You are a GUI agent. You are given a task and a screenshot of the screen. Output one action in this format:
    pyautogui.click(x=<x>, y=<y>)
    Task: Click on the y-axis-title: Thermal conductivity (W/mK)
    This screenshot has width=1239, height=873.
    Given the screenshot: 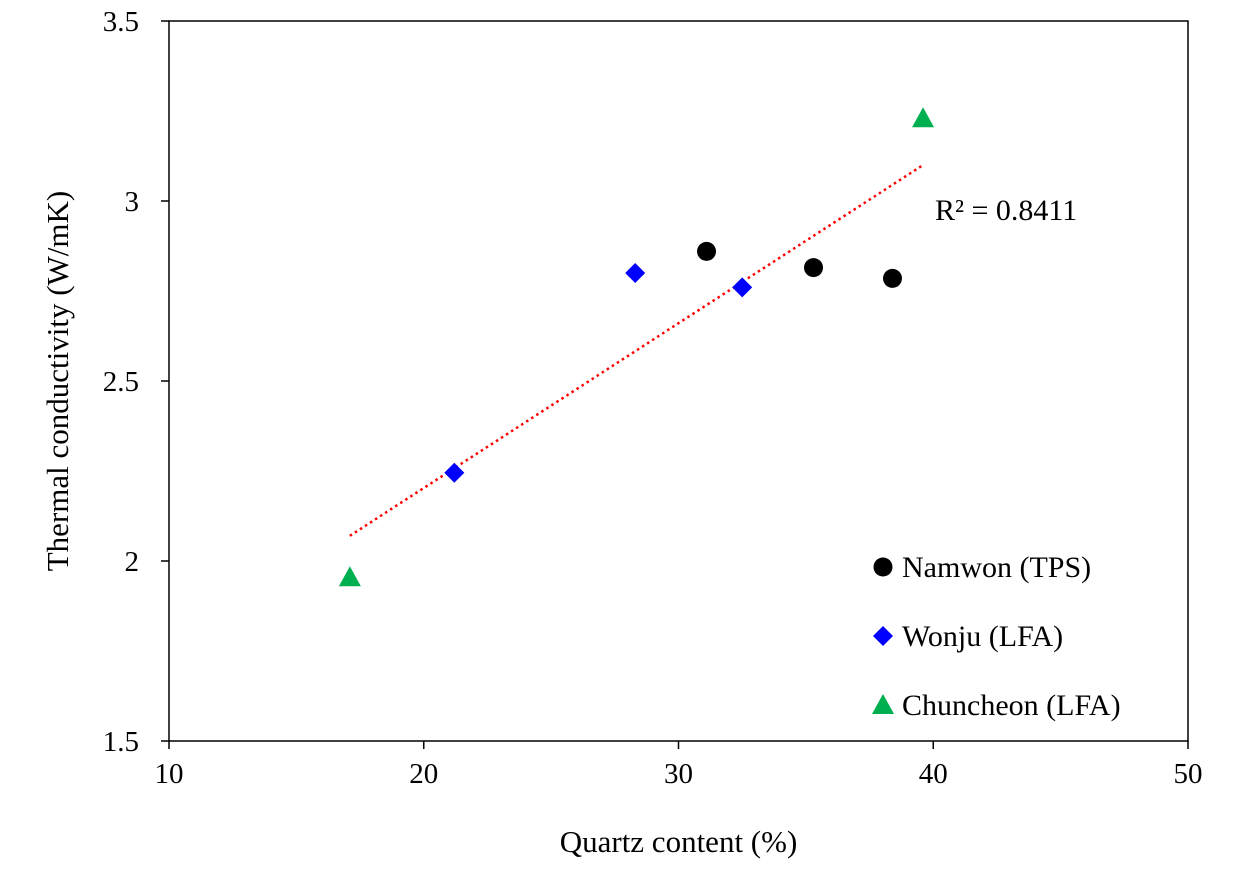 What is the action you would take?
    pyautogui.click(x=57, y=381)
    